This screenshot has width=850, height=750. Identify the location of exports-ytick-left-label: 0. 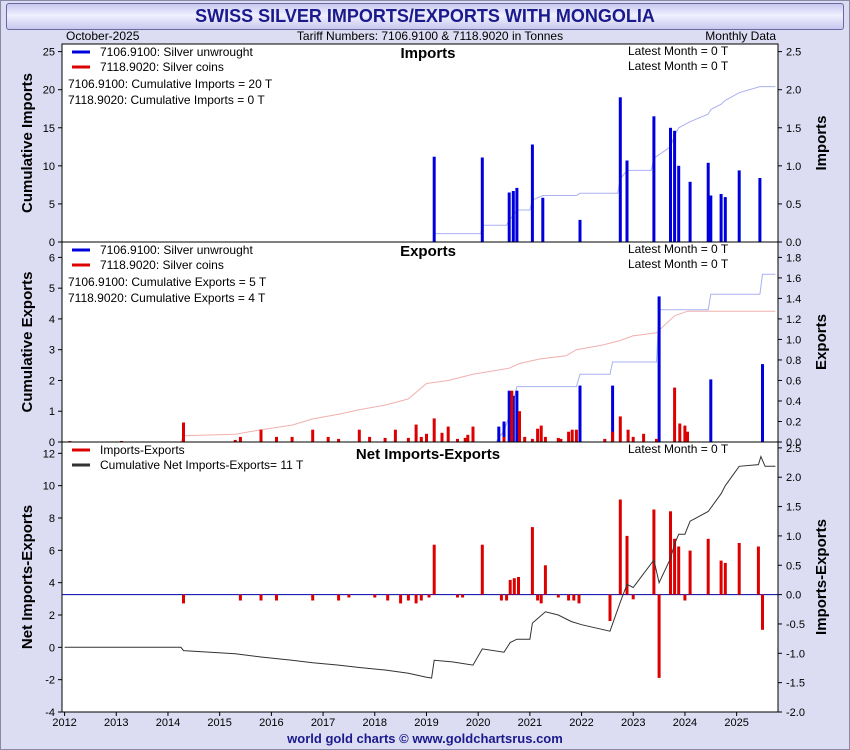
(52, 443).